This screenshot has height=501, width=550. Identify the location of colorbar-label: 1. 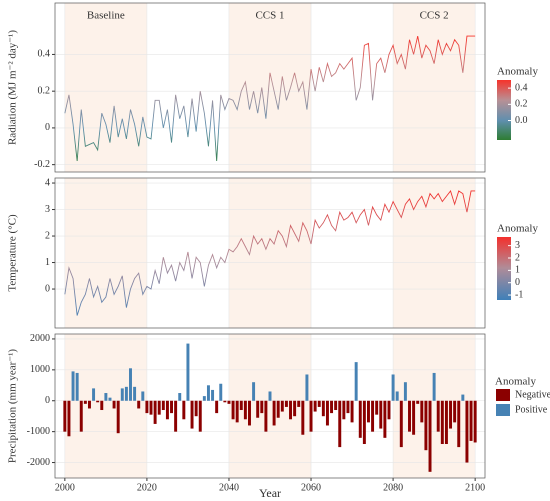
(517, 270).